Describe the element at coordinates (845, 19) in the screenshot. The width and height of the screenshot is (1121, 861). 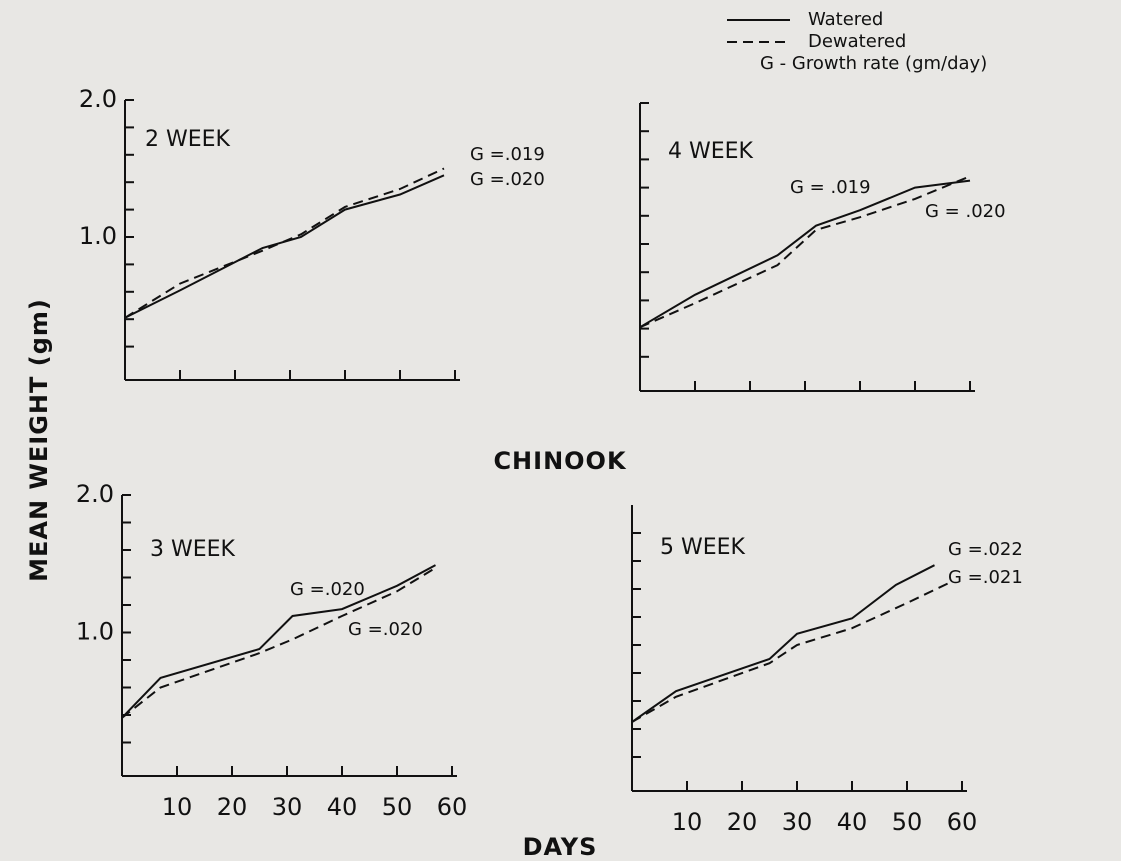
I see `legend-label: Watered` at that location.